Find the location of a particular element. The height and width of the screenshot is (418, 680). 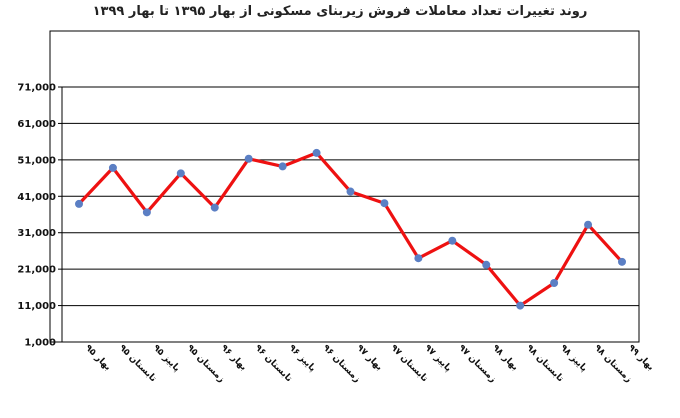

x-tick-label: بهار ۹۹ is located at coordinates (641, 358).